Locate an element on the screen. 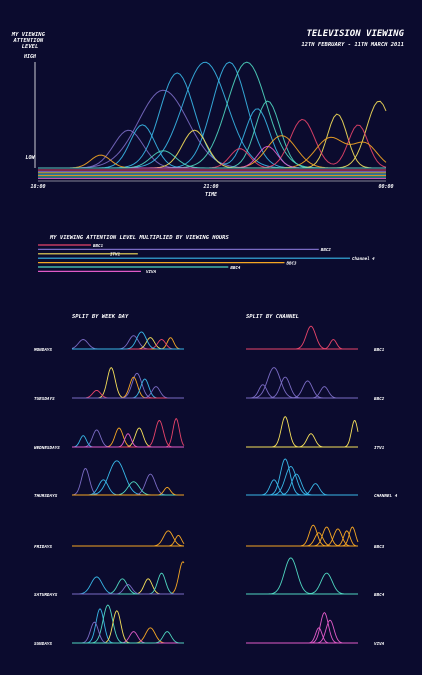  y-high-label: HIGH is located at coordinates (30, 57).